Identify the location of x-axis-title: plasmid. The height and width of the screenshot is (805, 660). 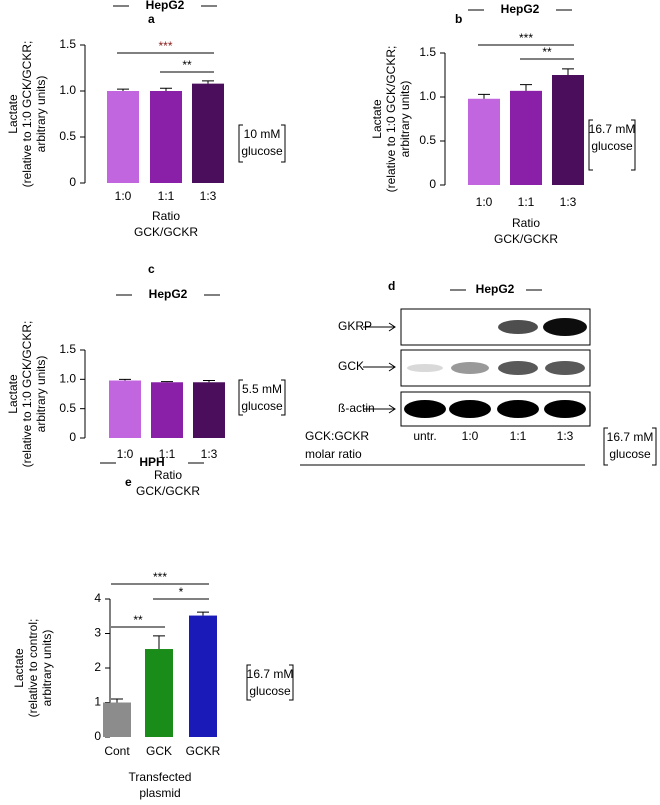
(159, 793).